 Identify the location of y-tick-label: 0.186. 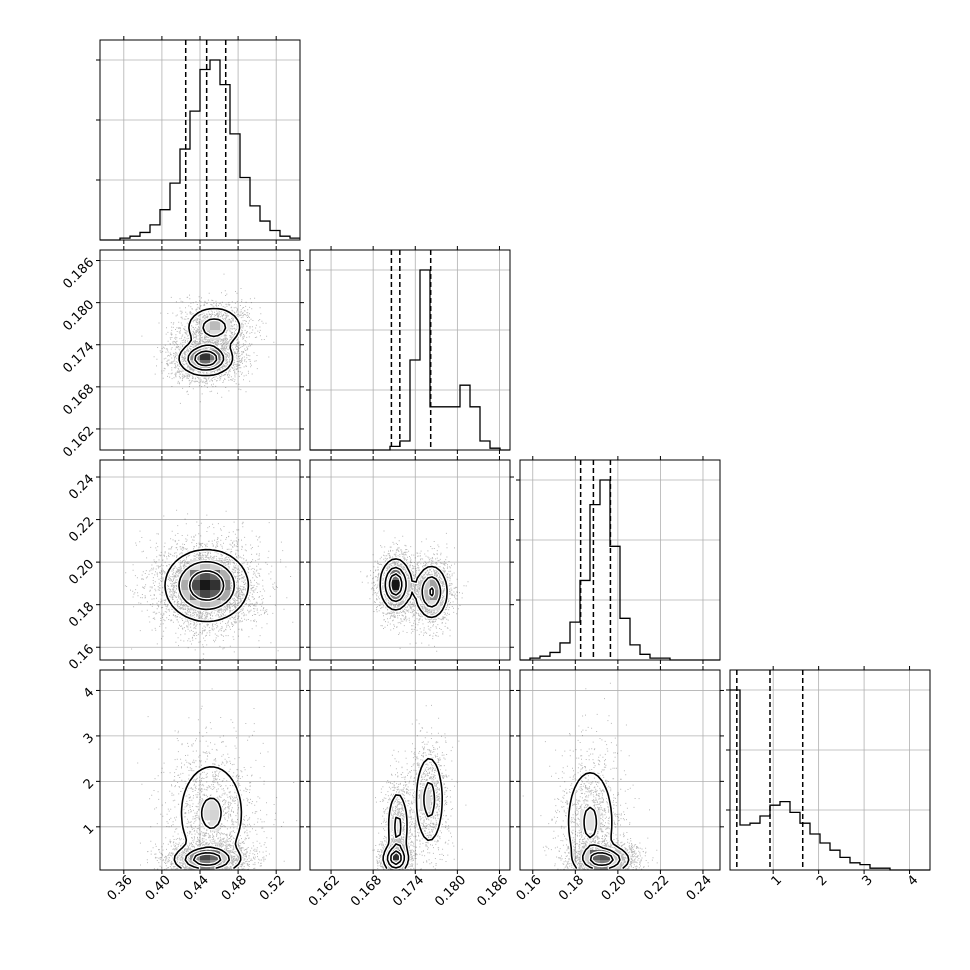
(78, 273).